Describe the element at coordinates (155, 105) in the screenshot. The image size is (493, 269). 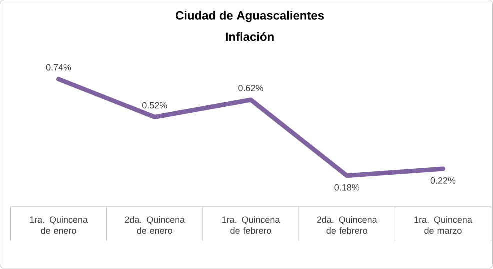
I see `data-label: 0.52%` at that location.